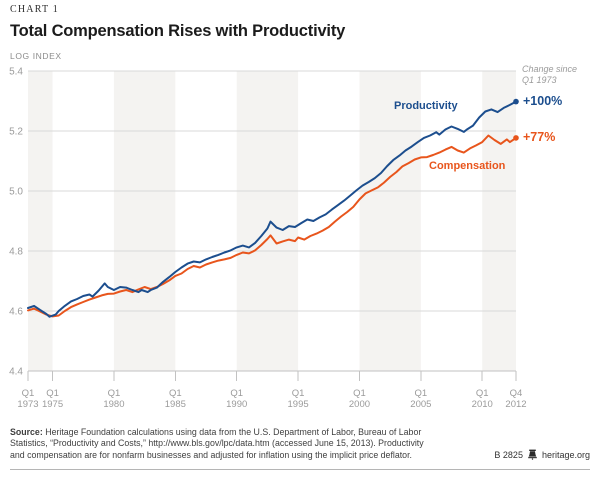  What do you see at coordinates (420, 404) in the screenshot?
I see `x-axis-tick-label-year: 2005` at bounding box center [420, 404].